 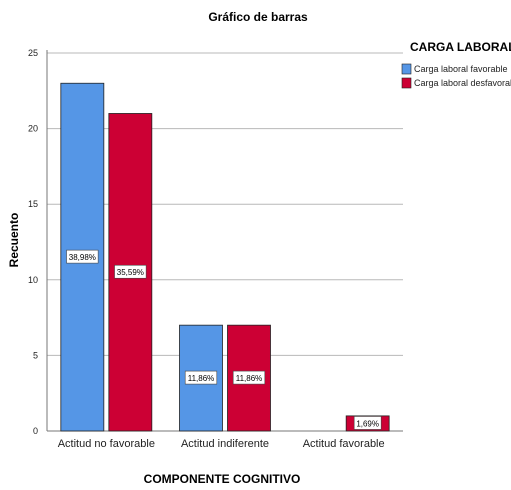 What do you see at coordinates (14, 240) in the screenshot?
I see `y-axis-title: Recuento` at bounding box center [14, 240].